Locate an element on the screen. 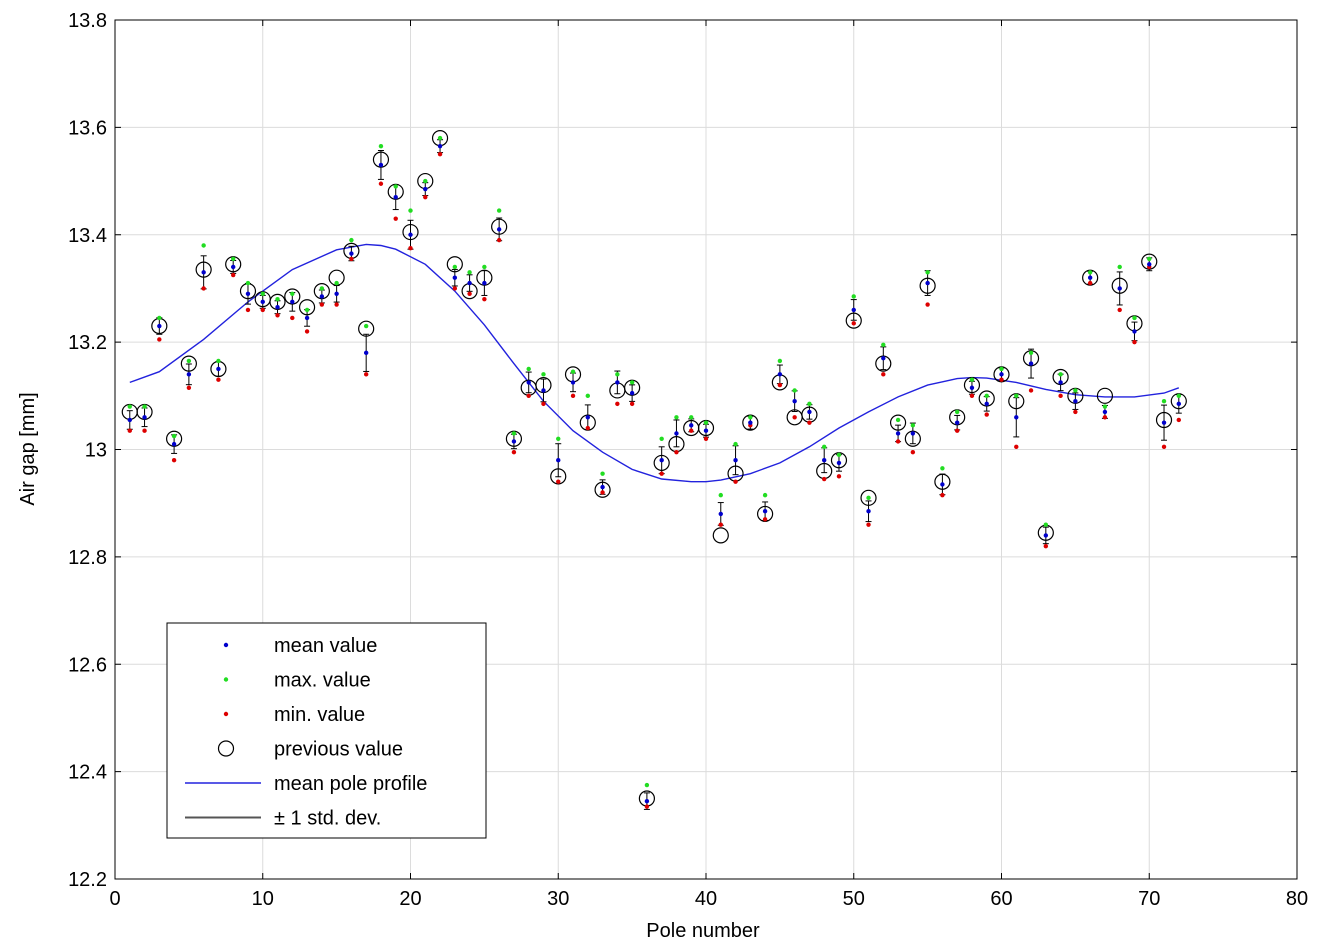  y-axis-title: Air gap [mm] is located at coordinates (28, 448).